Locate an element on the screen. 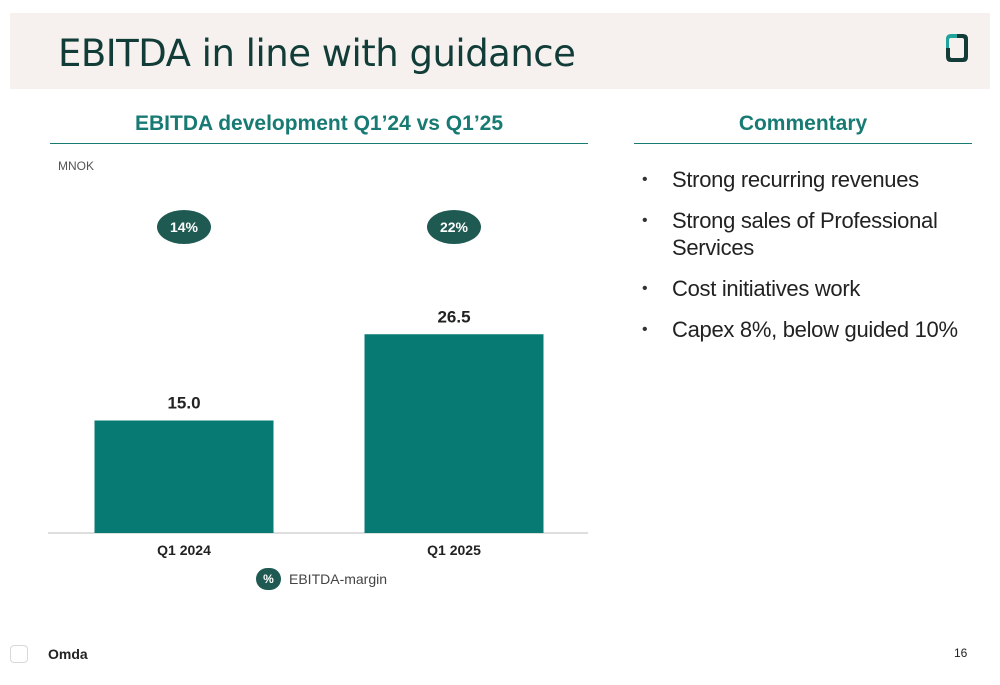 This screenshot has height=685, width=1000. legend-margin-symbol: % is located at coordinates (268, 579).